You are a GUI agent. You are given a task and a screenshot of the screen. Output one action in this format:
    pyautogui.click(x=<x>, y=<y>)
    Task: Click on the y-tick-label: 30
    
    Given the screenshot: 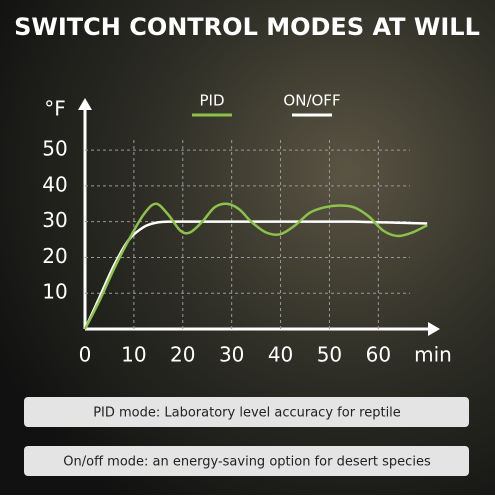 What is the action you would take?
    pyautogui.click(x=54, y=220)
    